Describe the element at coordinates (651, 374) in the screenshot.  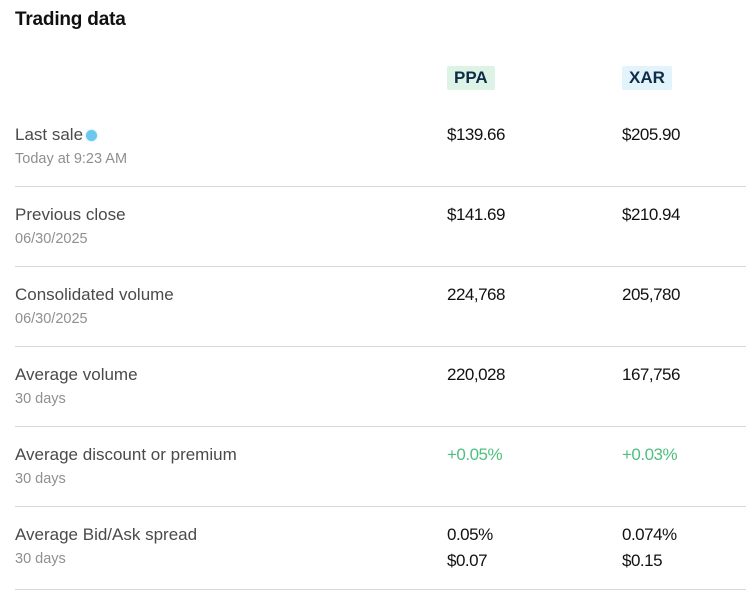
I see `xar-value: 167,756` at that location.